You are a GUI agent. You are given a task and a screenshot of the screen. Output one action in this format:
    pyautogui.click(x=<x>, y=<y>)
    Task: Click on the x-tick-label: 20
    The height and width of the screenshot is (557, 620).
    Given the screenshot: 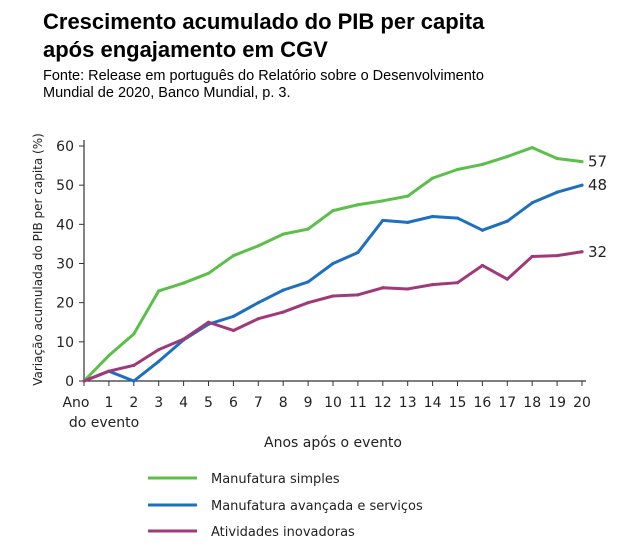 What is the action you would take?
    pyautogui.click(x=582, y=403)
    